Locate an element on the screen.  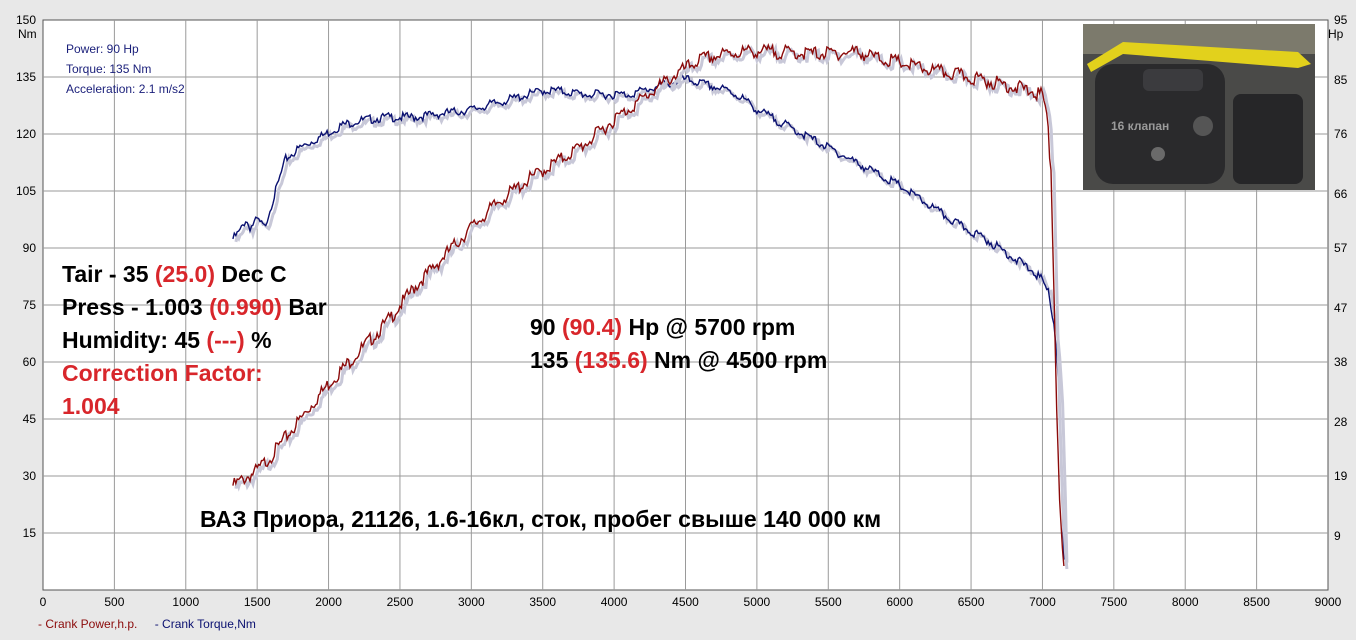
x-tick-label: 5500 is located at coordinates (828, 602).